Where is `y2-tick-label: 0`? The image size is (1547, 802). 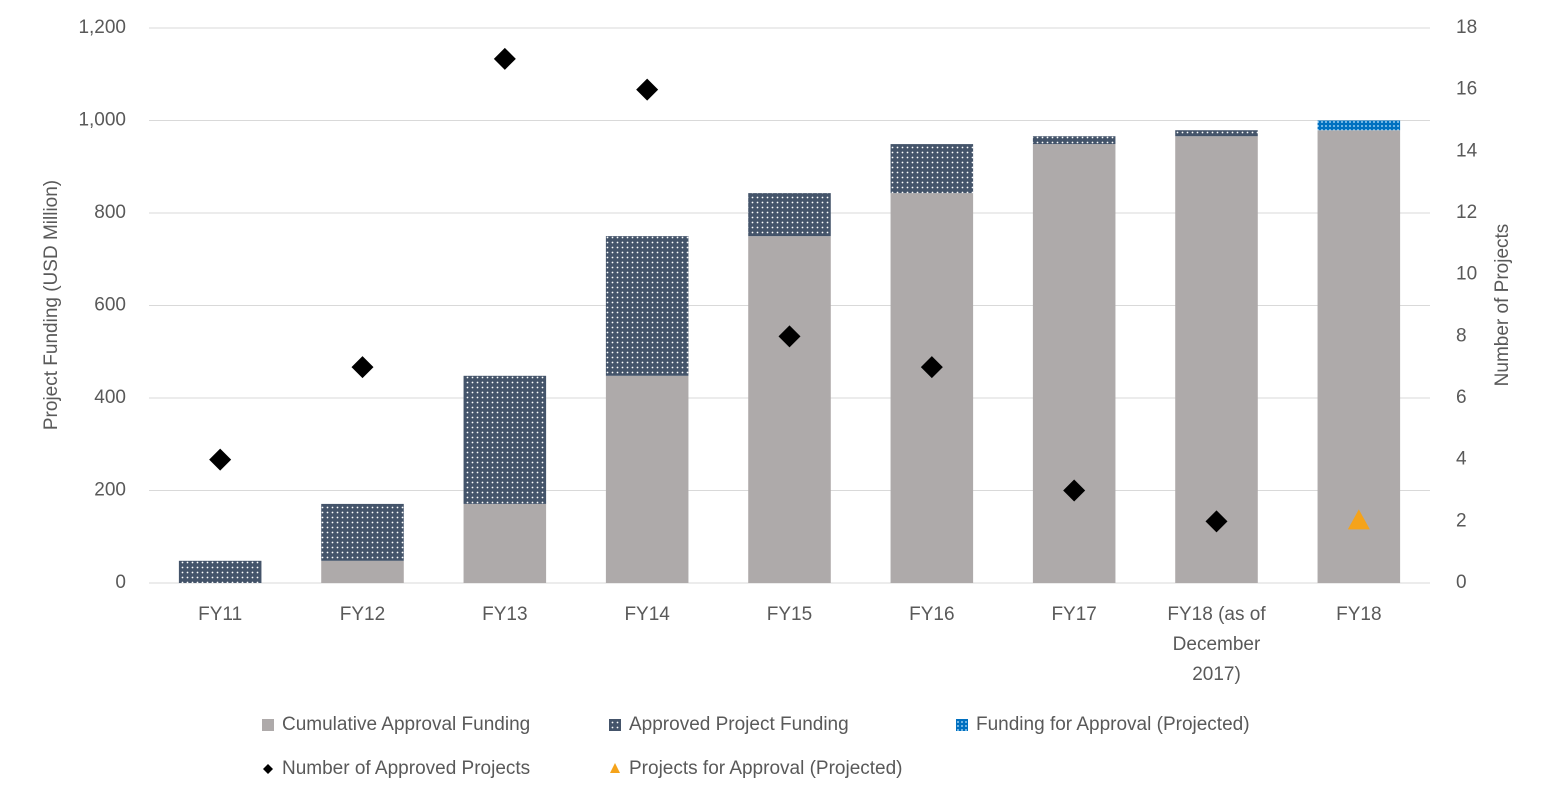 y2-tick-label: 0 is located at coordinates (1461, 582).